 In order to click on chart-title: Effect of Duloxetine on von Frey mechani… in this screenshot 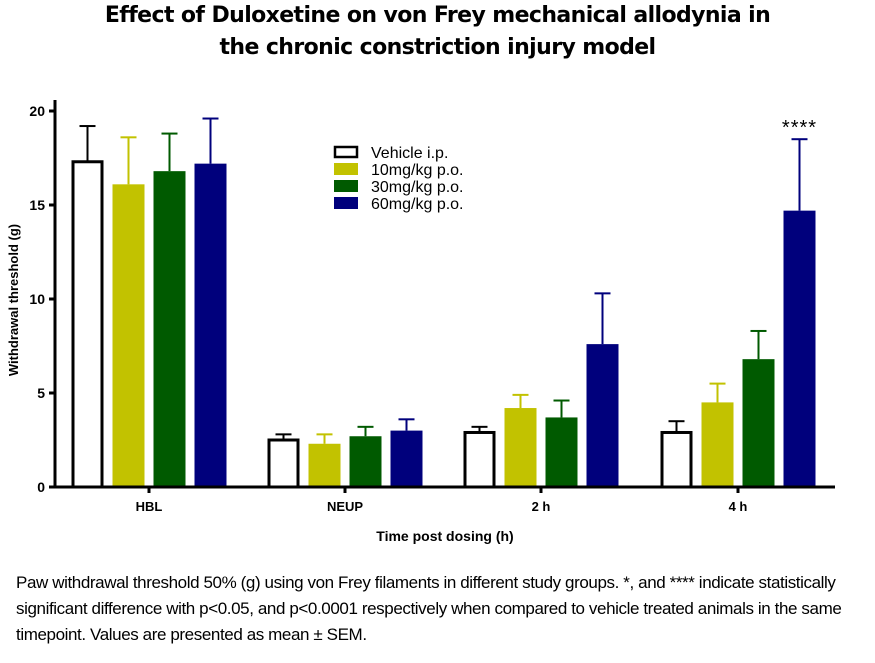, I will do `click(437, 32)`.